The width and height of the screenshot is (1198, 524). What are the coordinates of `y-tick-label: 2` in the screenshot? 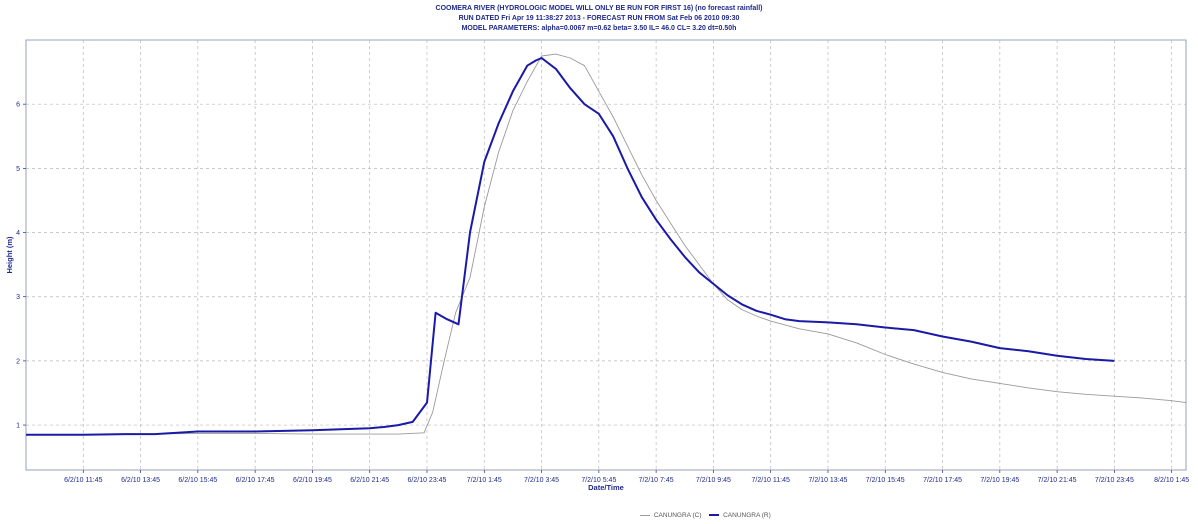 It's located at (18, 361).